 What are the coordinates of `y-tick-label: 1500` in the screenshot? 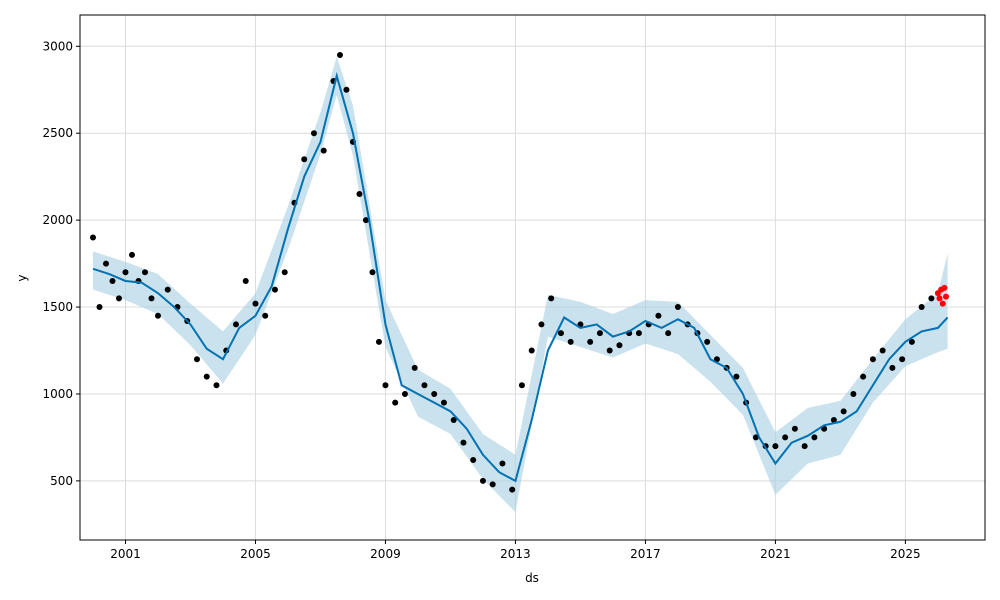 It's located at (57, 307).